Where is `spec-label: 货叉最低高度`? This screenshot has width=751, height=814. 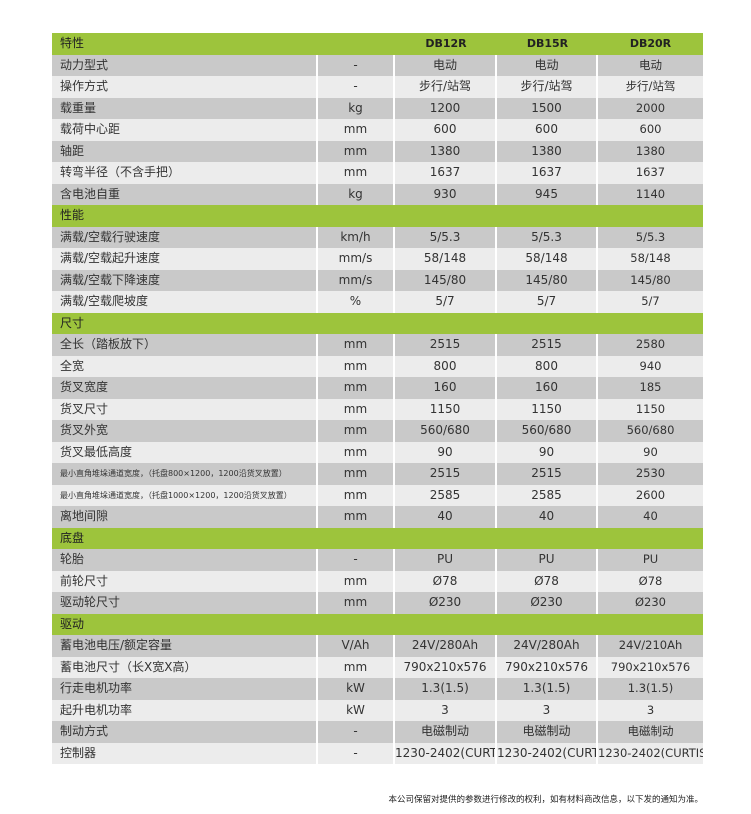
spec-label: 货叉最低高度 is located at coordinates (185, 452).